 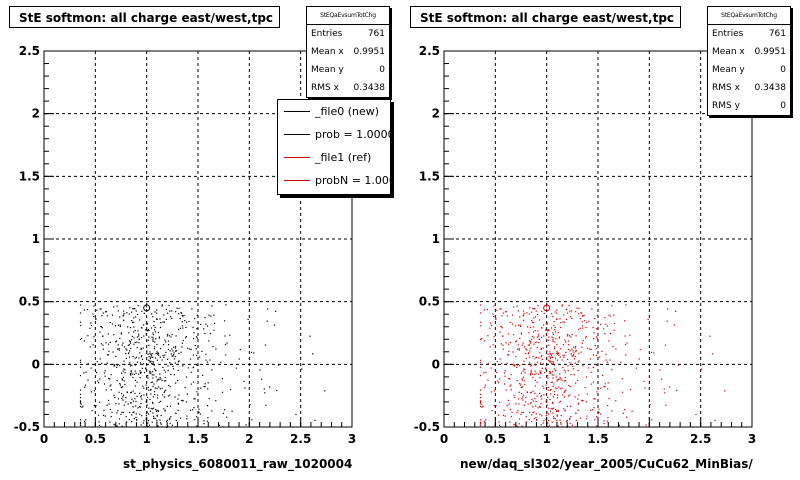 What do you see at coordinates (547, 308) in the screenshot?
I see `data-point-marker` at bounding box center [547, 308].